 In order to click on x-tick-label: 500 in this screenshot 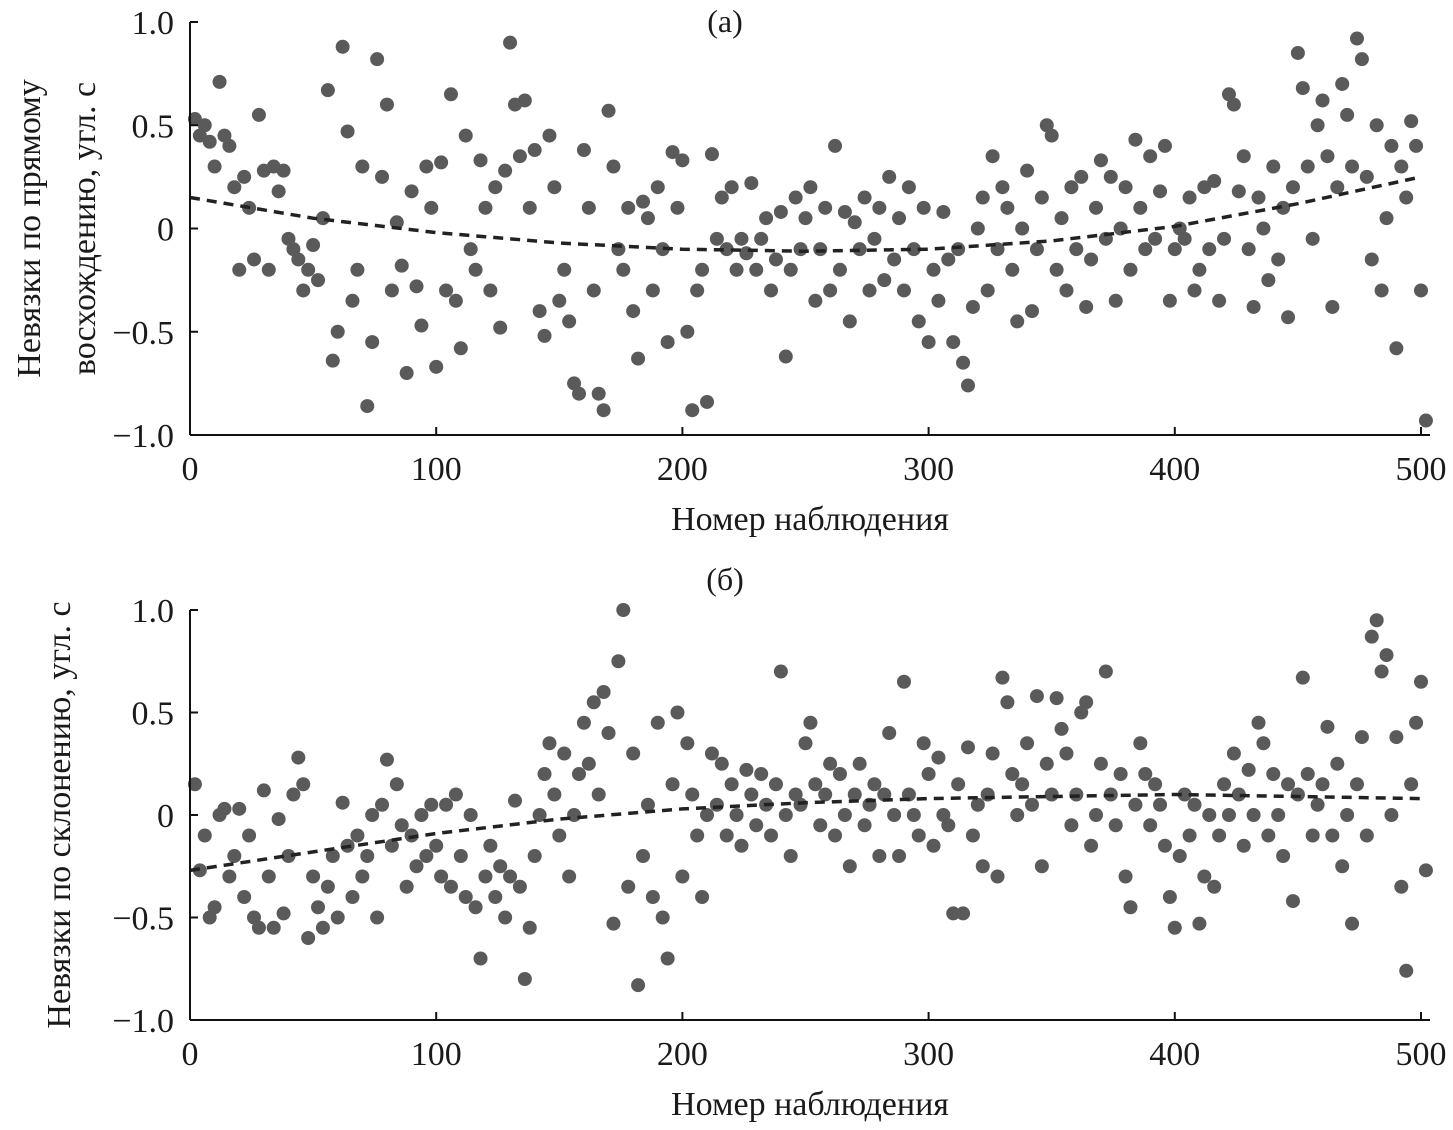, I will do `click(1421, 469)`.